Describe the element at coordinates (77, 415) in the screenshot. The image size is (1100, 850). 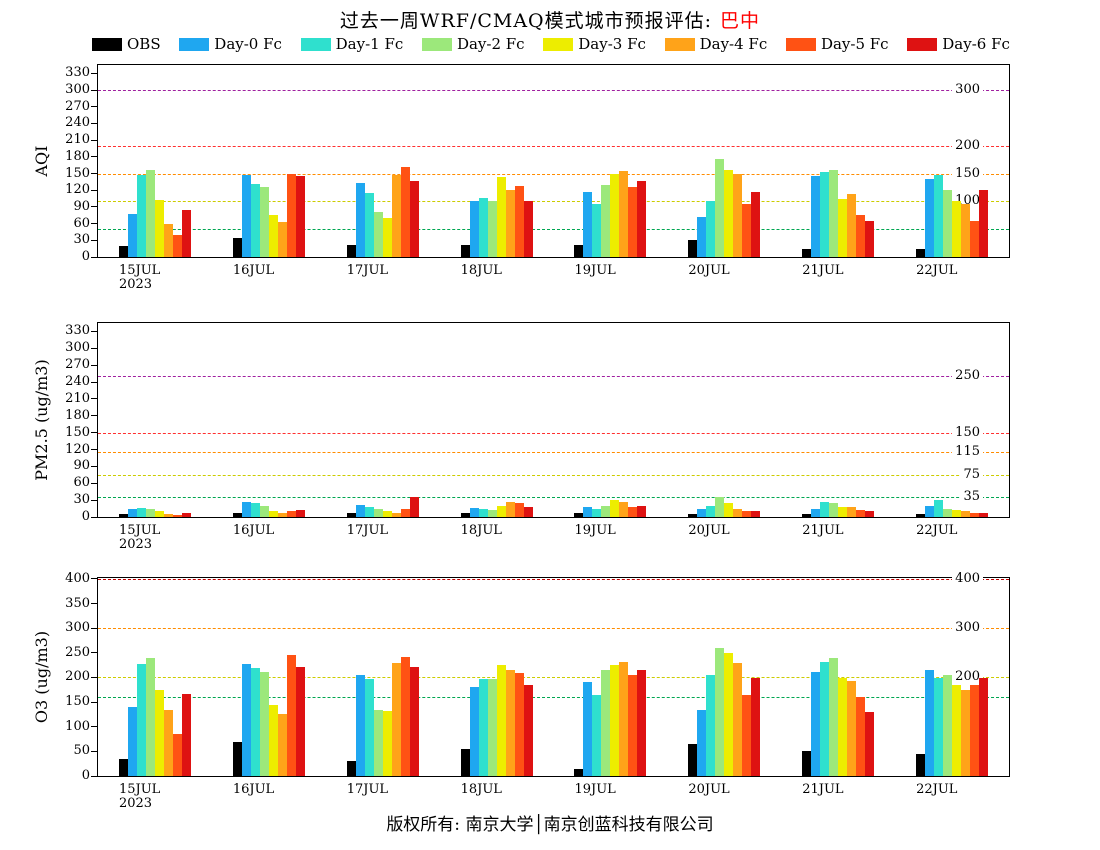
I see `y-axis-tick-label: 180` at that location.